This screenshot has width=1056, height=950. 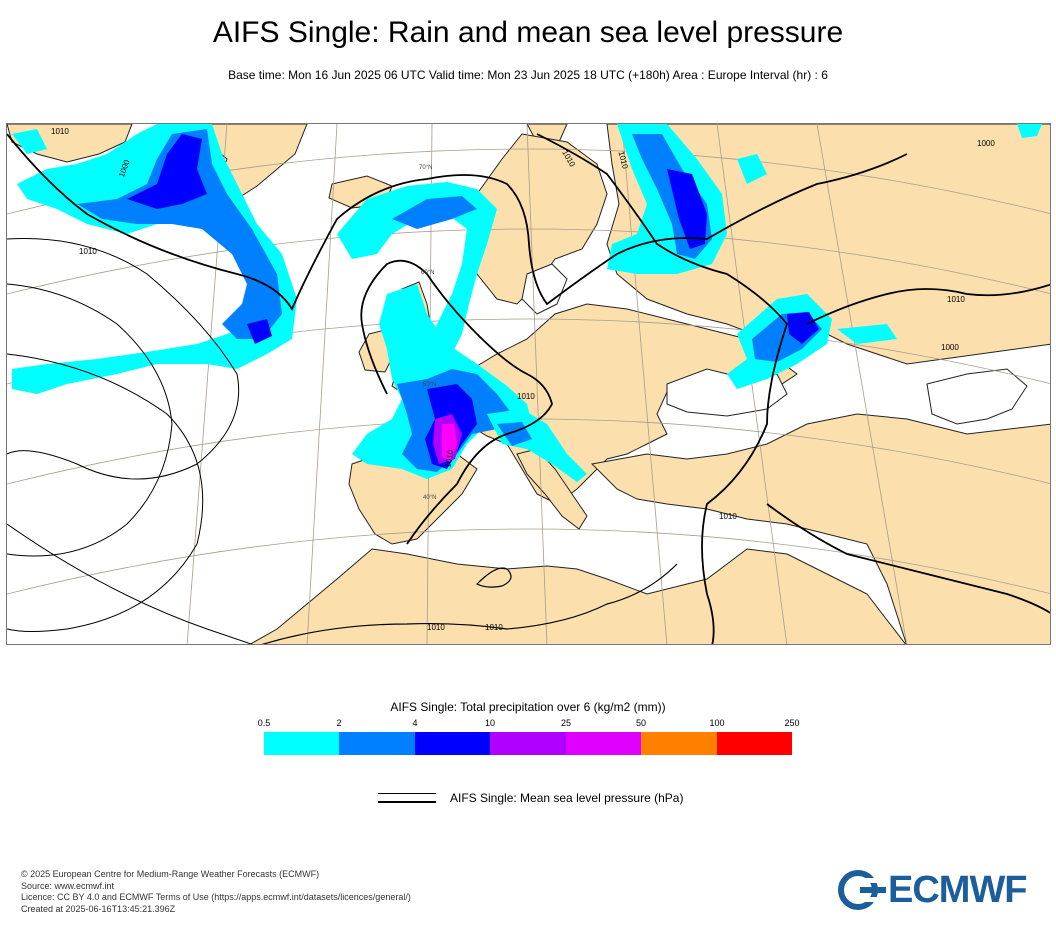 I want to click on precip-intense, so click(x=449, y=443).